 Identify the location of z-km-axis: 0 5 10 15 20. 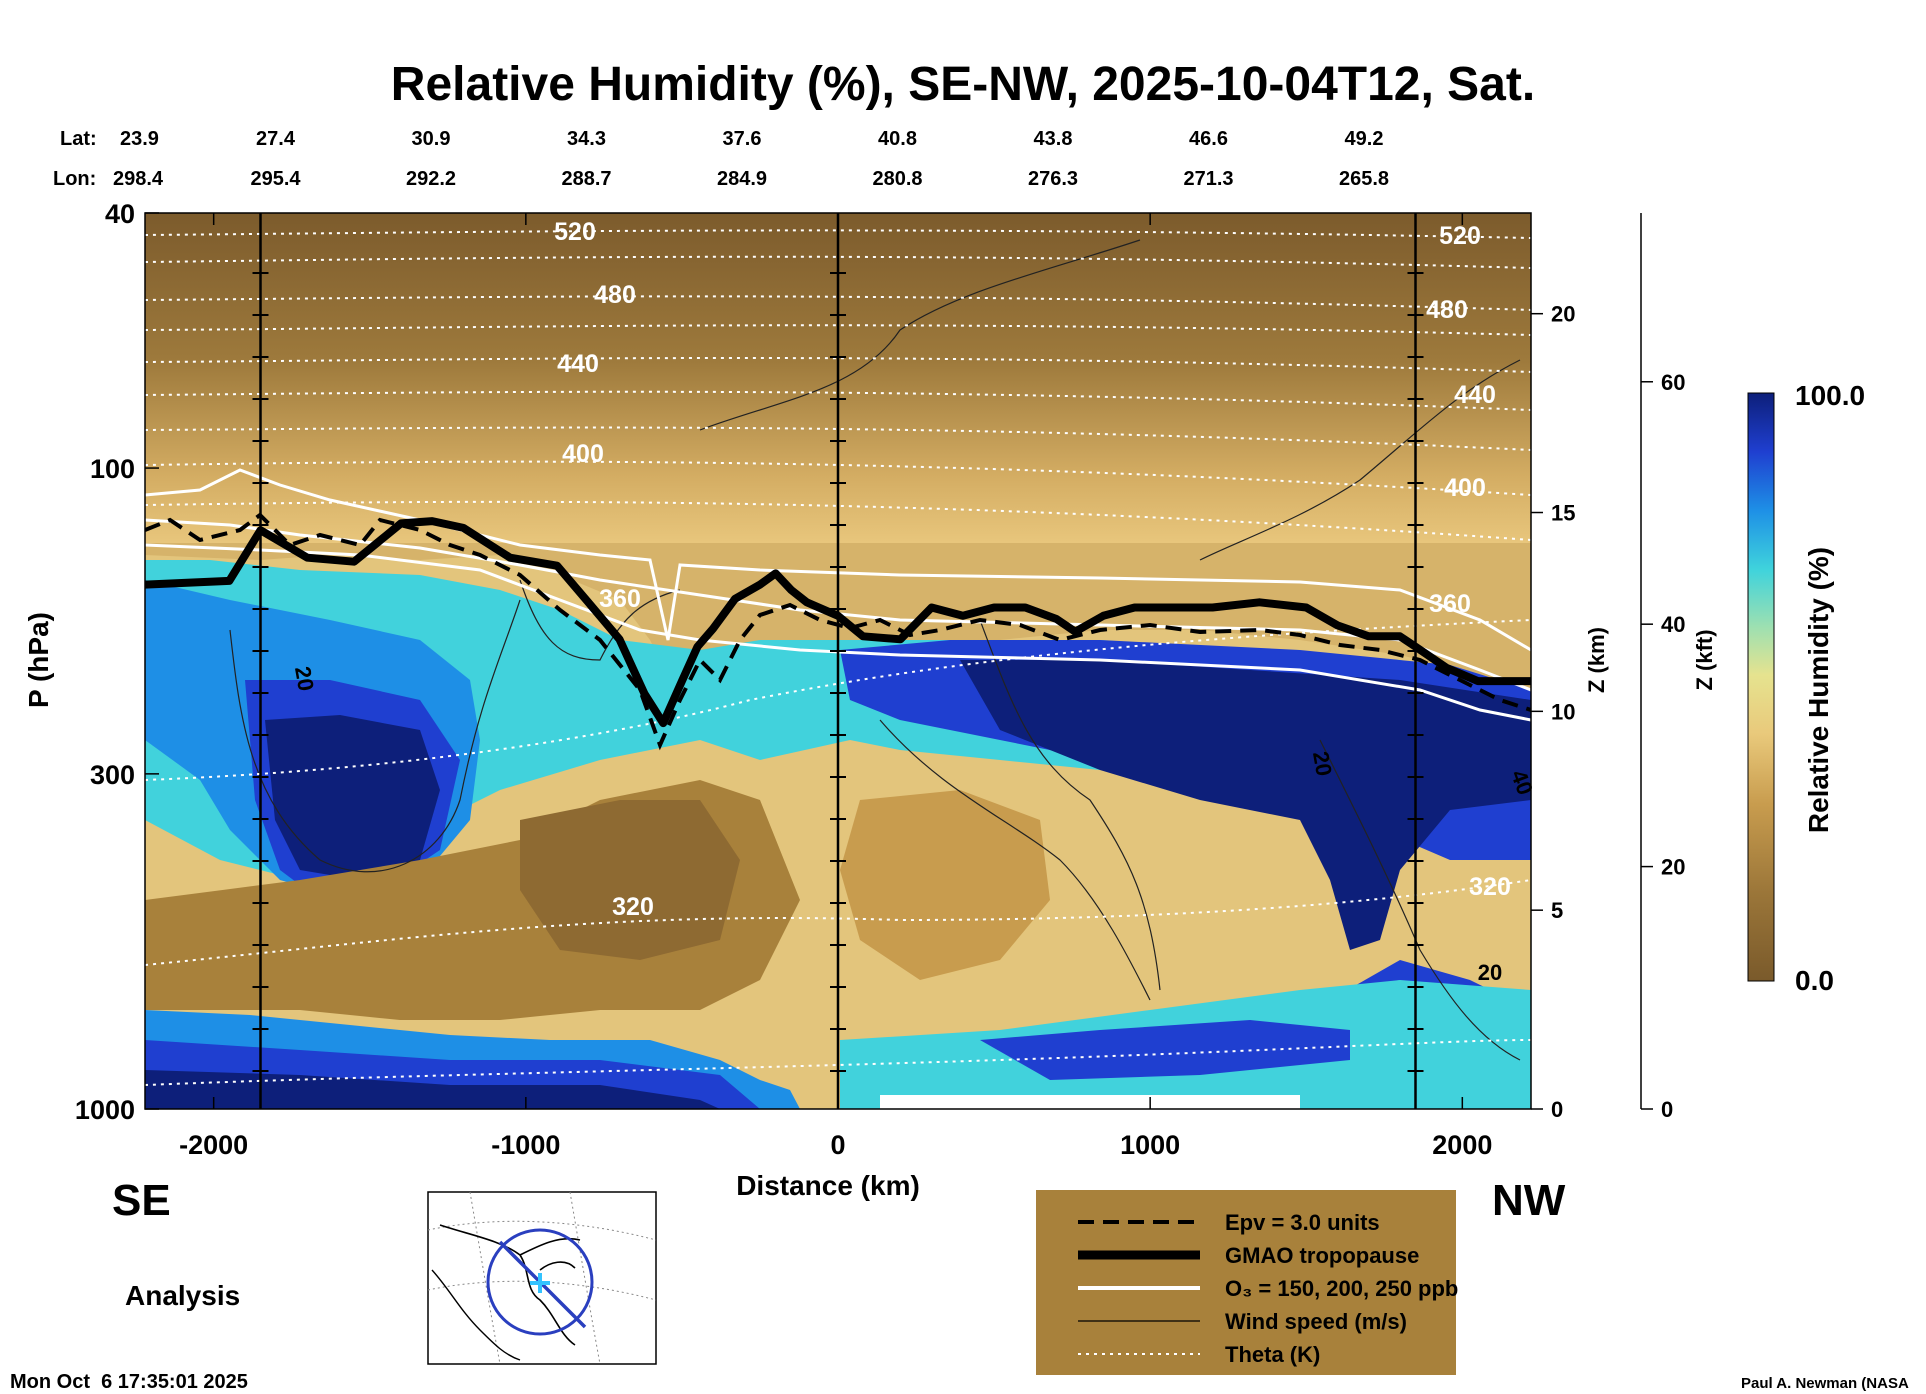
(1553, 712).